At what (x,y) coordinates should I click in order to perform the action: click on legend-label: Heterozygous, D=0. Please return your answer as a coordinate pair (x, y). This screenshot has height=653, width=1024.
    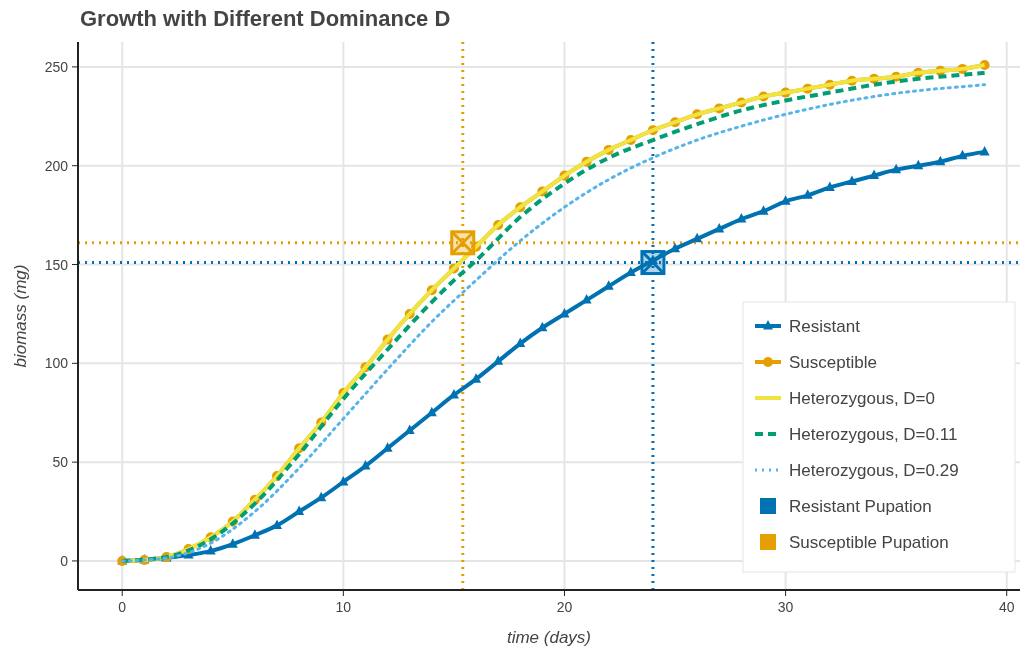
    Looking at the image, I should click on (862, 398).